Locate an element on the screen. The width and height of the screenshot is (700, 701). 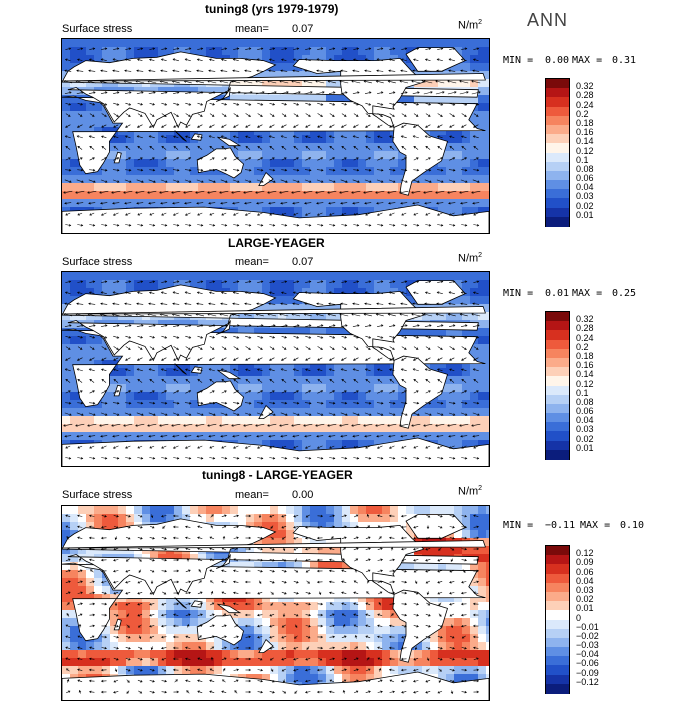
panel-2-mean-value: 0.07 is located at coordinates (302, 262).